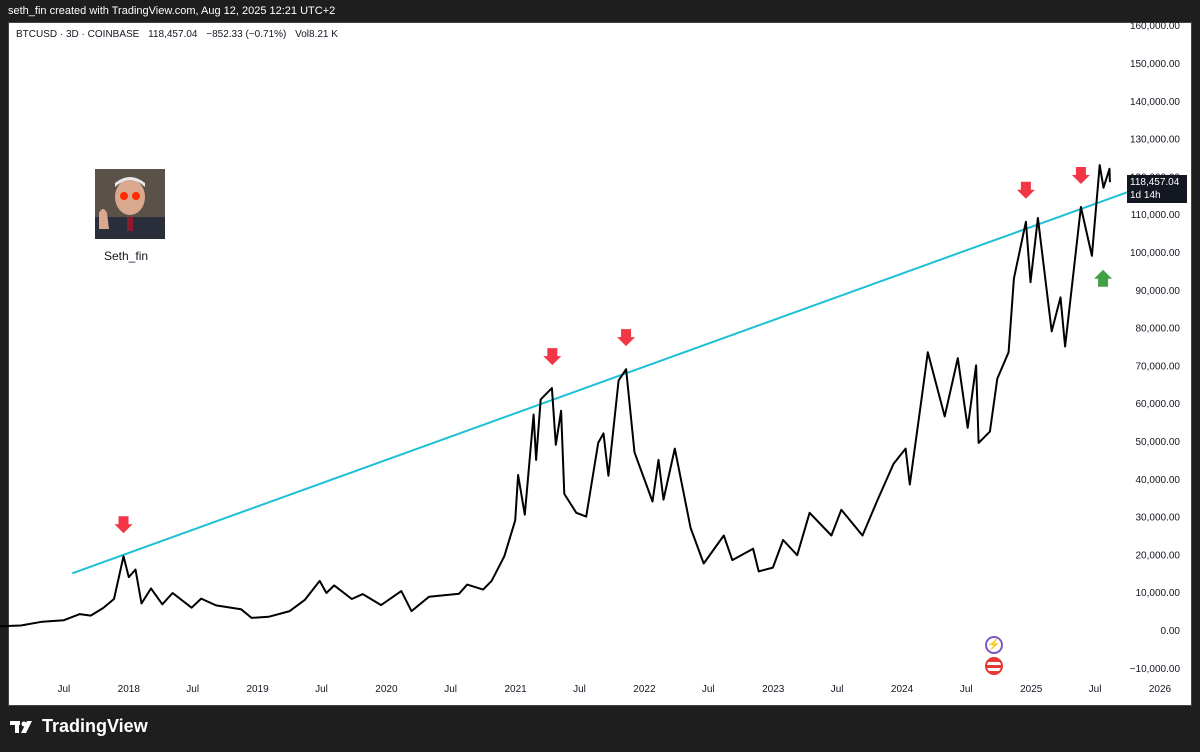 The image size is (1200, 752). What do you see at coordinates (386, 689) in the screenshot?
I see `x-tick-label: 2020` at bounding box center [386, 689].